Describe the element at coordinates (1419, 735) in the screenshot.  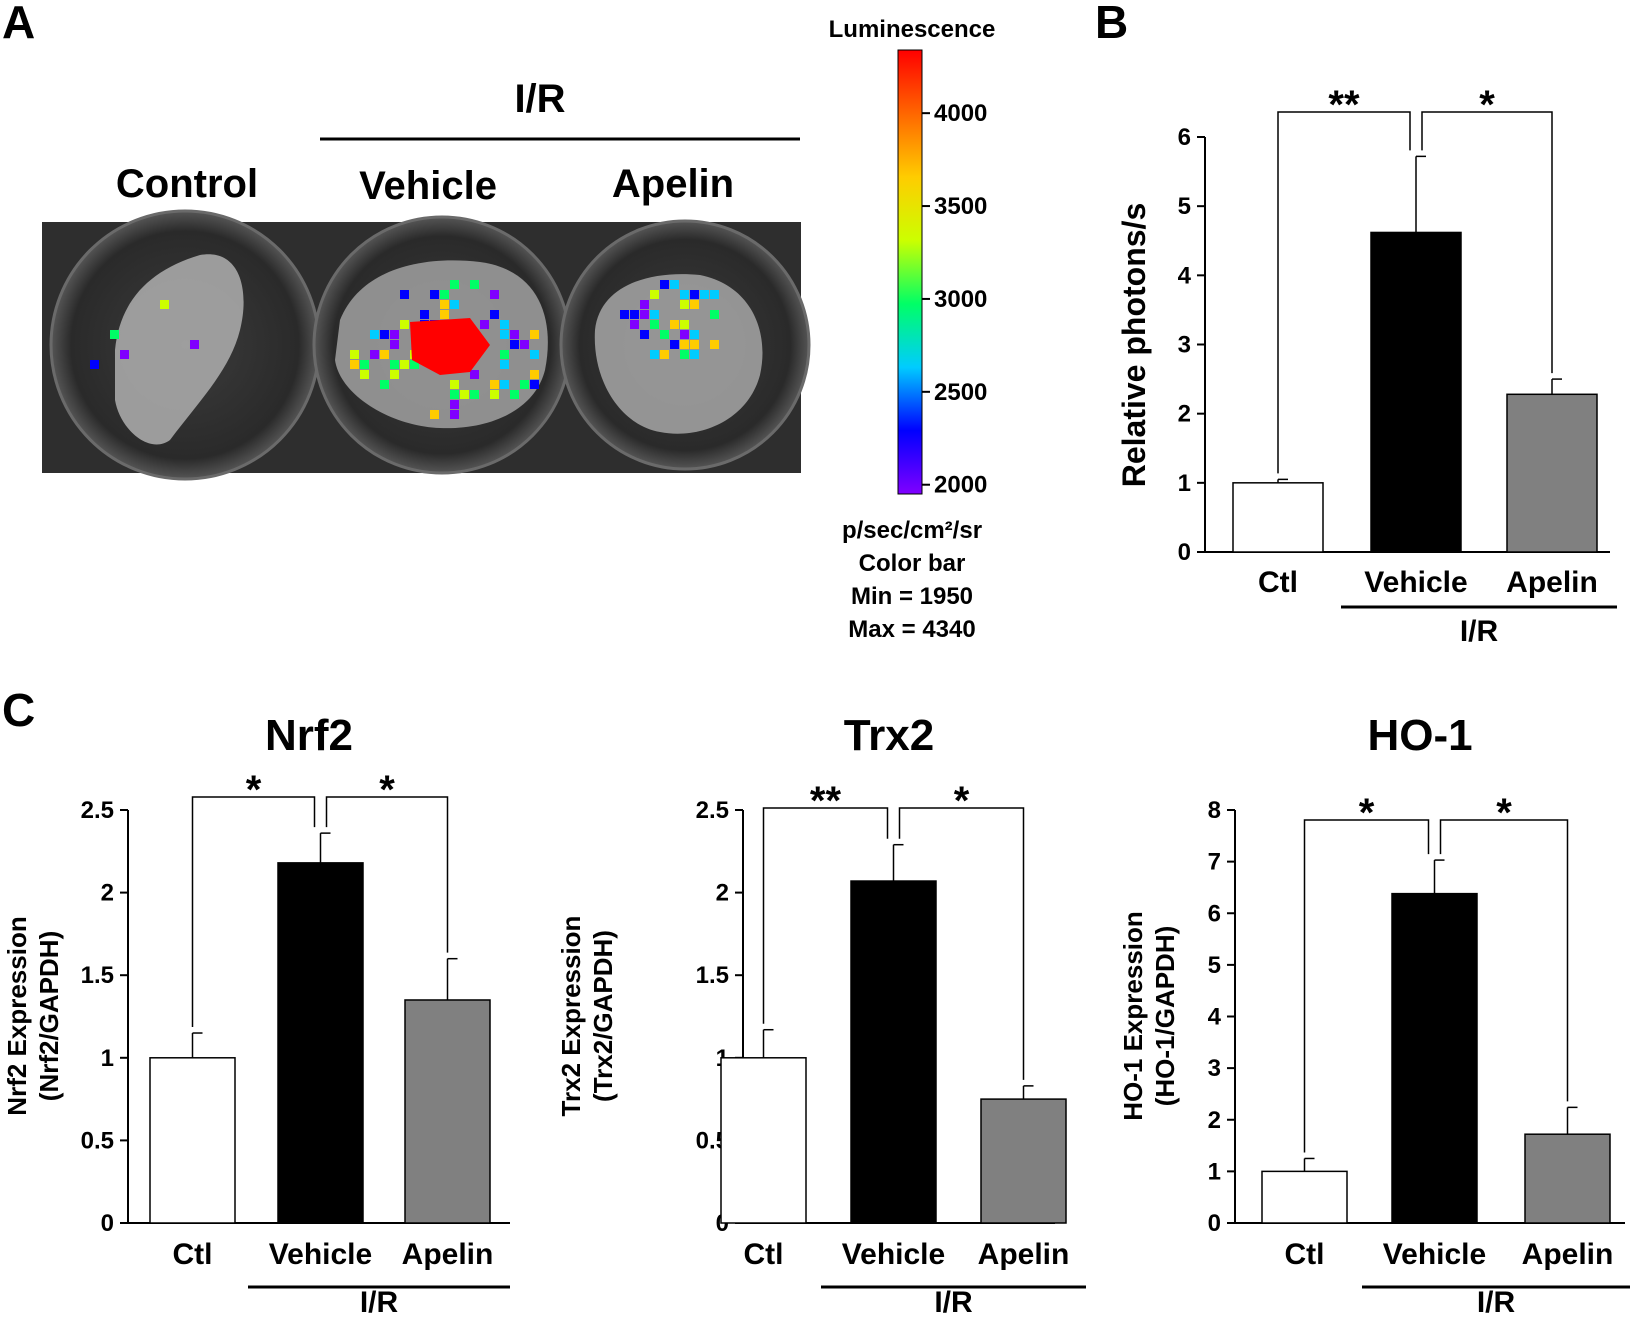
I see `chart-title: HO-1` at that location.